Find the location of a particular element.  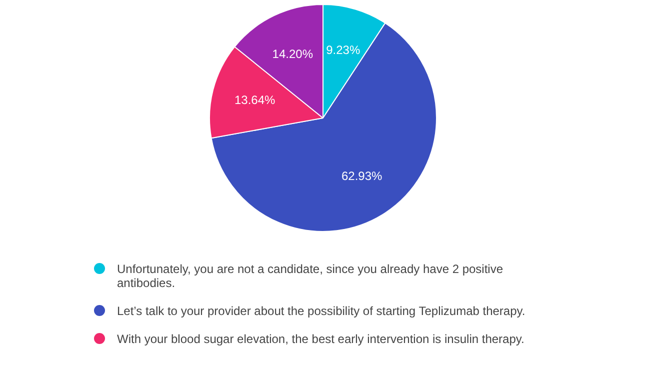

data-label: 62.93% is located at coordinates (362, 175).